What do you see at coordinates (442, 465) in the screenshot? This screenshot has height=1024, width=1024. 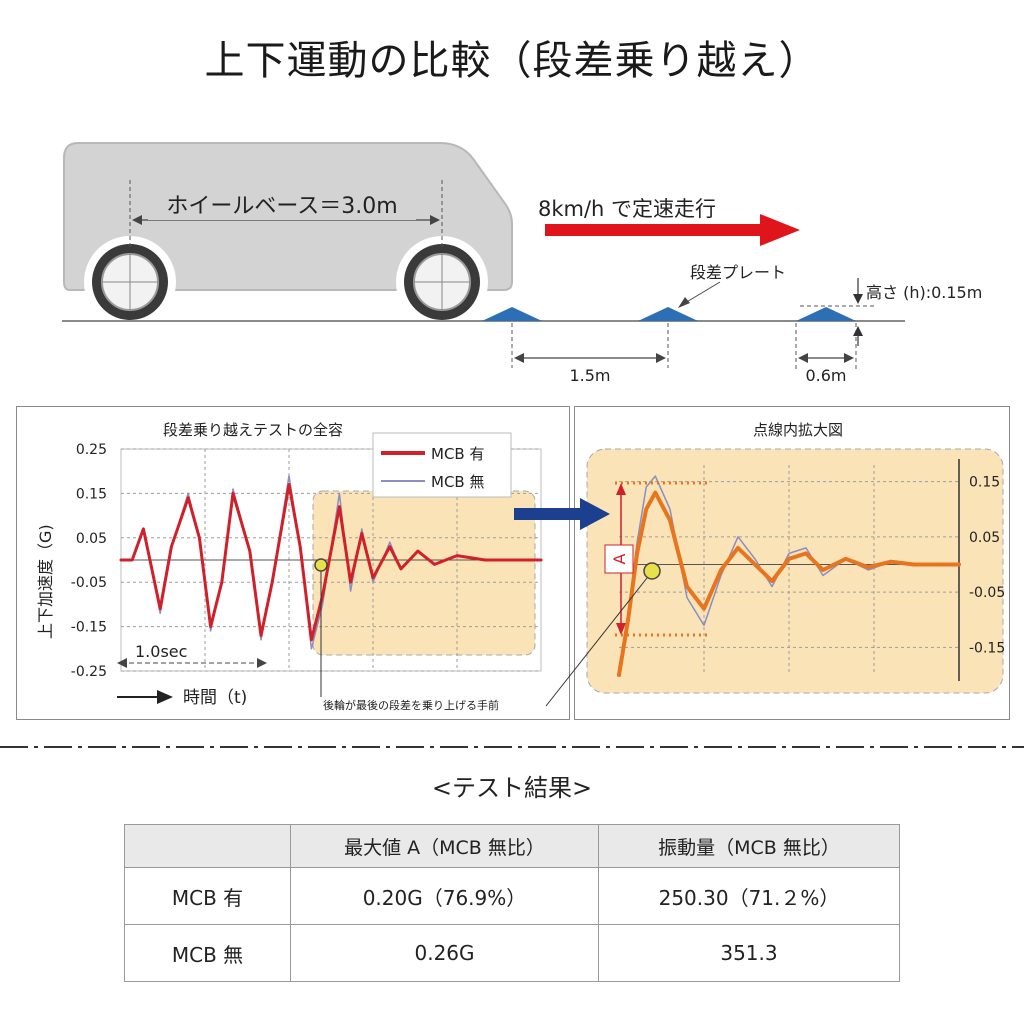 I see `chart-legend: MCB 有 MCB 無` at bounding box center [442, 465].